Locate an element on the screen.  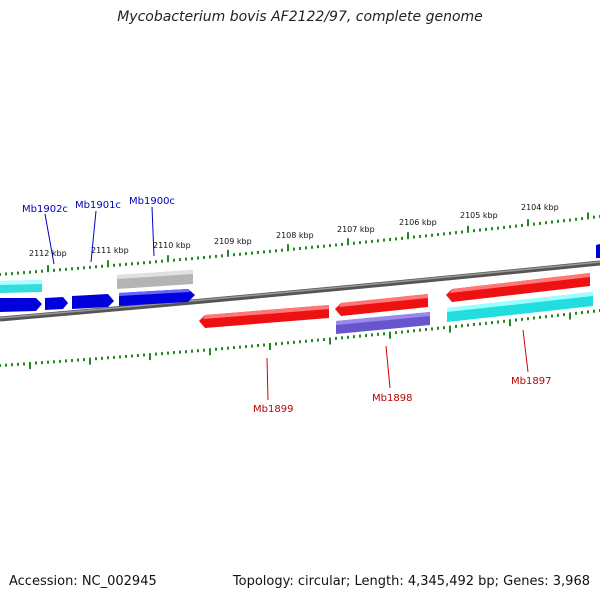
ruler-label: 2109 kbp is located at coordinates (233, 241).